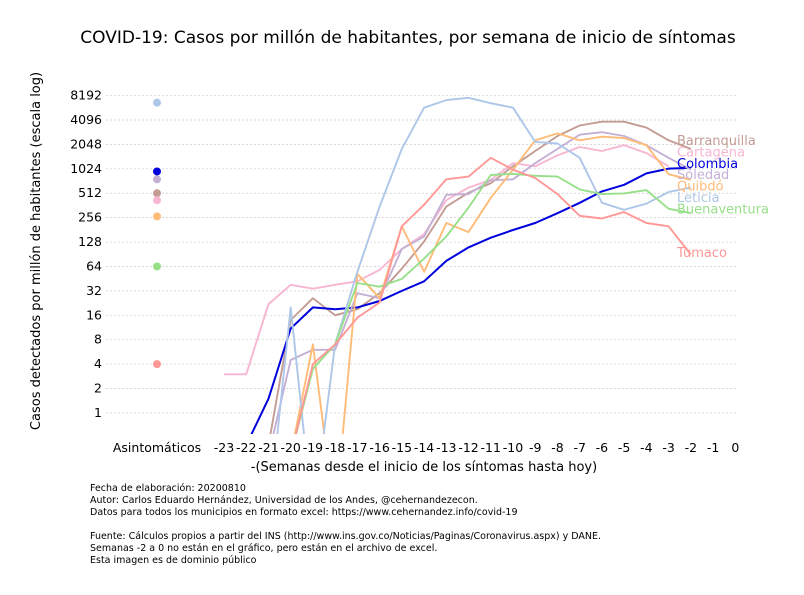 The image size is (804, 595). Describe the element at coordinates (157, 179) in the screenshot. I see `asymptomatic-dot-soledad` at that location.